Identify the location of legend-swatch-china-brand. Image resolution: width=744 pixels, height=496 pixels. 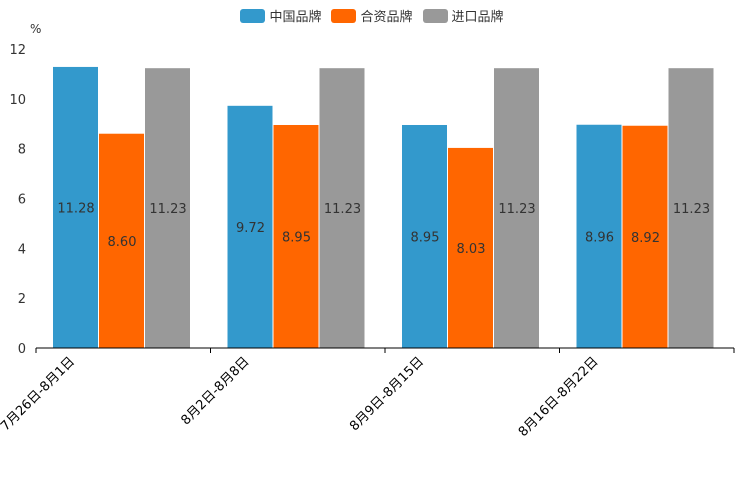
(253, 15).